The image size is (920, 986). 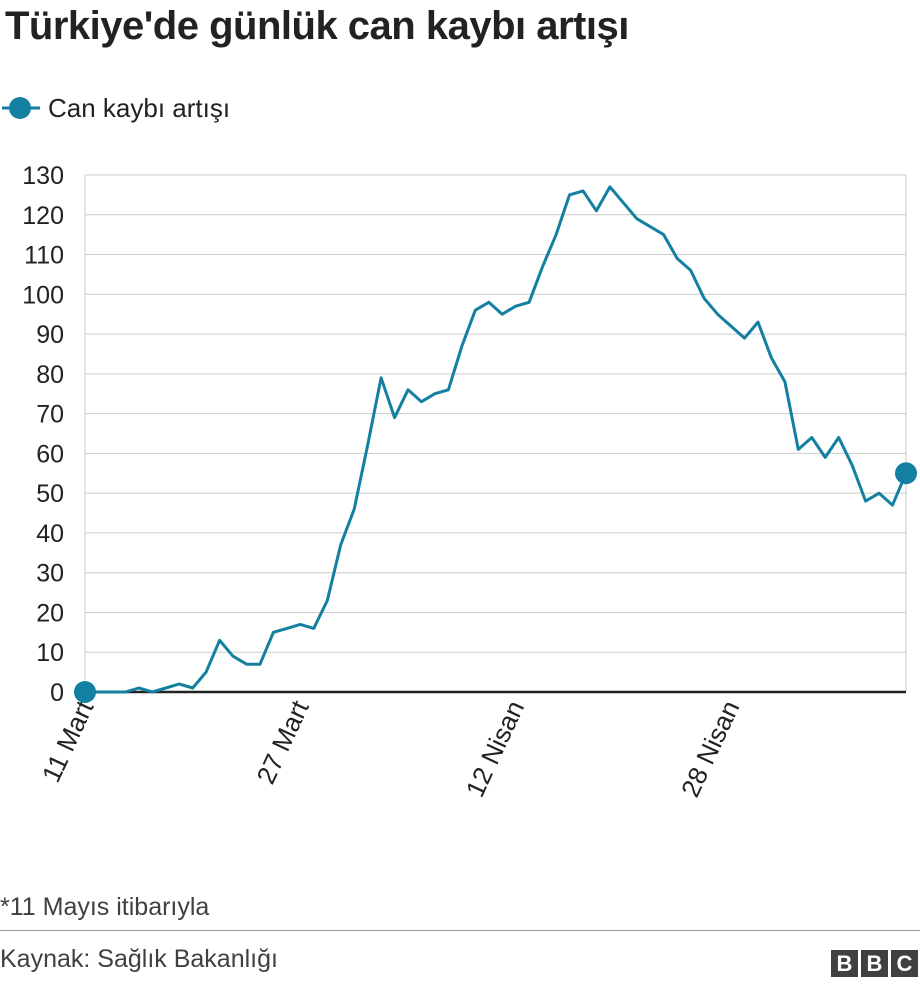 I want to click on chart-title: Türkiye'de günlük can kaybı artışı, so click(x=317, y=26).